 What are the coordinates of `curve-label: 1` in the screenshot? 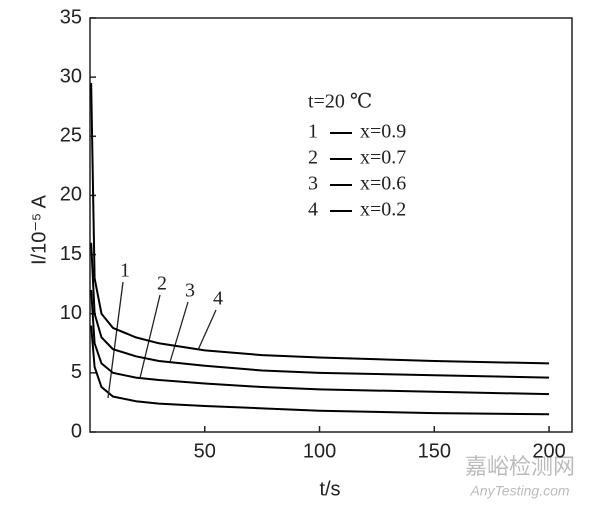 It's located at (125, 271).